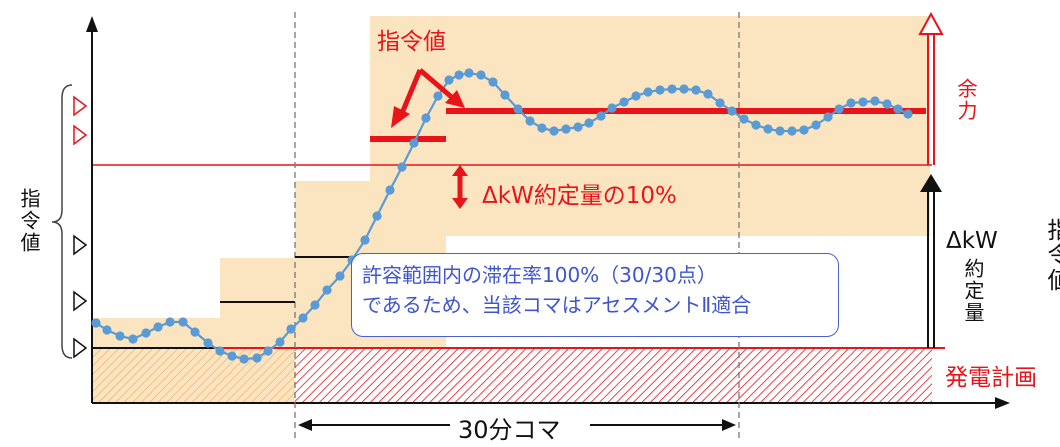 This screenshot has width=1060, height=447. Describe the element at coordinates (62, 221) in the screenshot. I see `left-brace` at that location.